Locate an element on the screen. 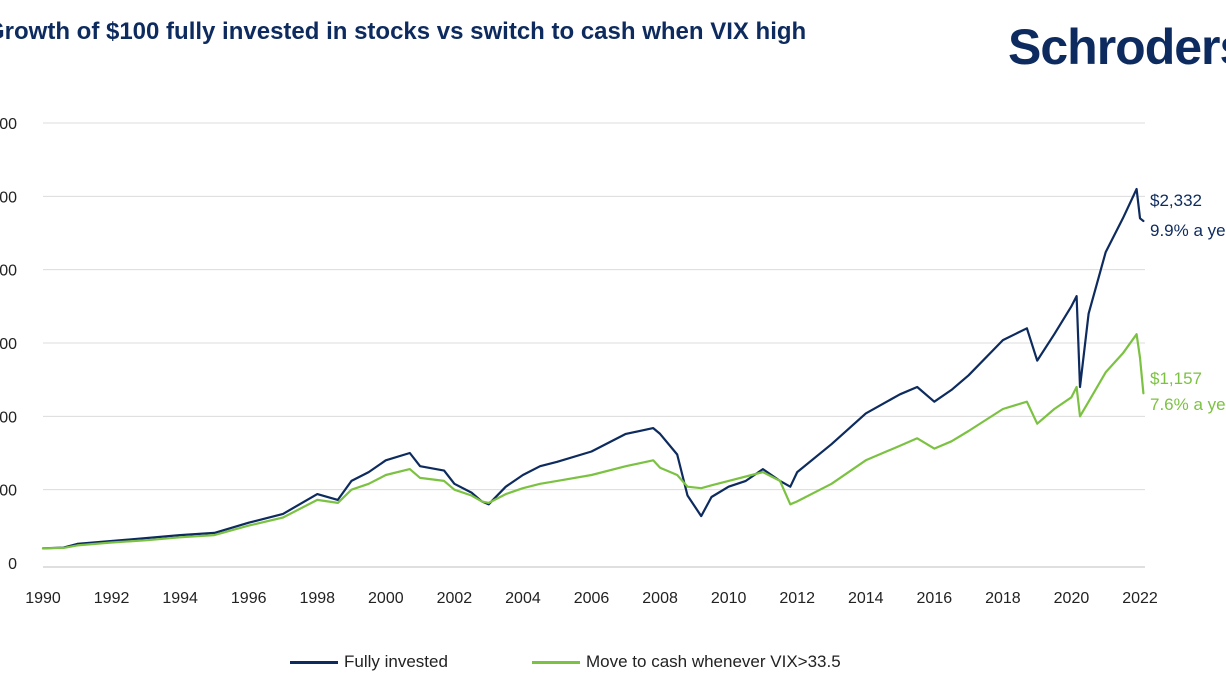 The image size is (1226, 690). x-tick-label: 2022 is located at coordinates (1140, 598).